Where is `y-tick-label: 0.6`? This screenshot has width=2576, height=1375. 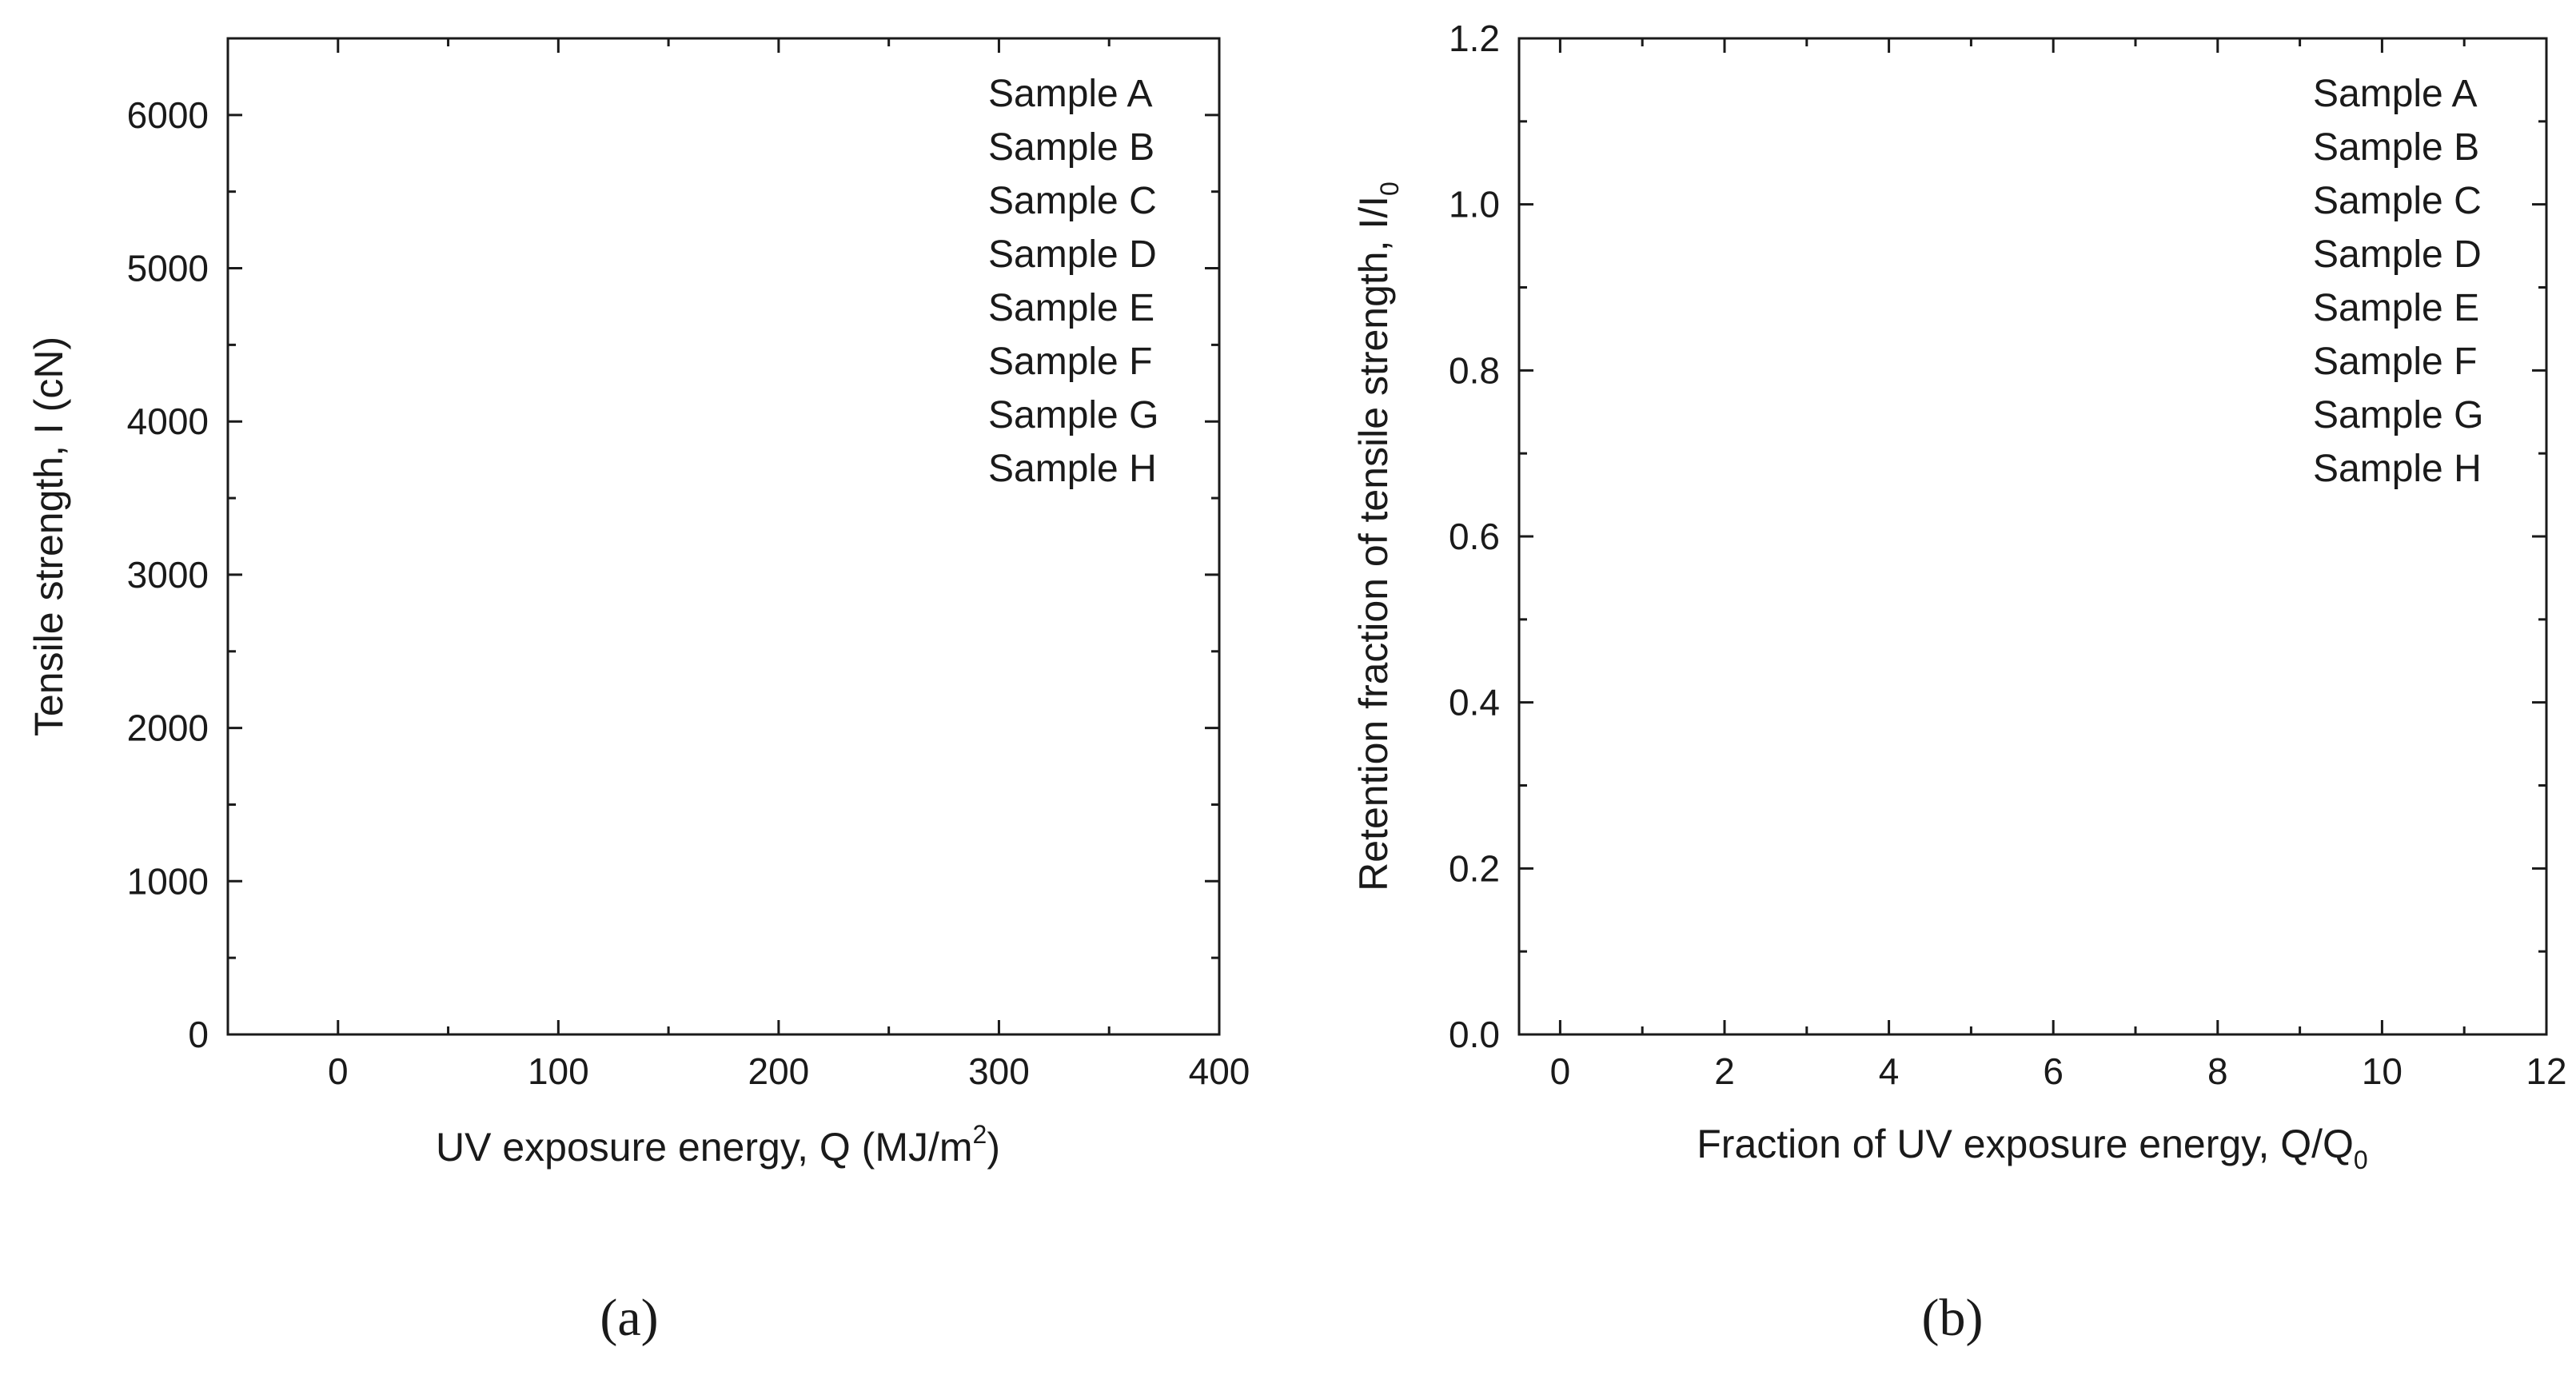
y-tick-label: 0.6 is located at coordinates (1474, 536).